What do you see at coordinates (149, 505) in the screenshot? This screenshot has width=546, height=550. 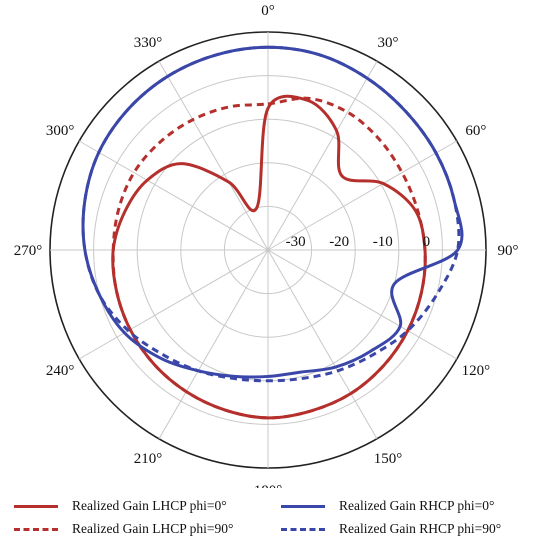 I see `legend-label: Realized Gain LHCP phi=0°` at bounding box center [149, 505].